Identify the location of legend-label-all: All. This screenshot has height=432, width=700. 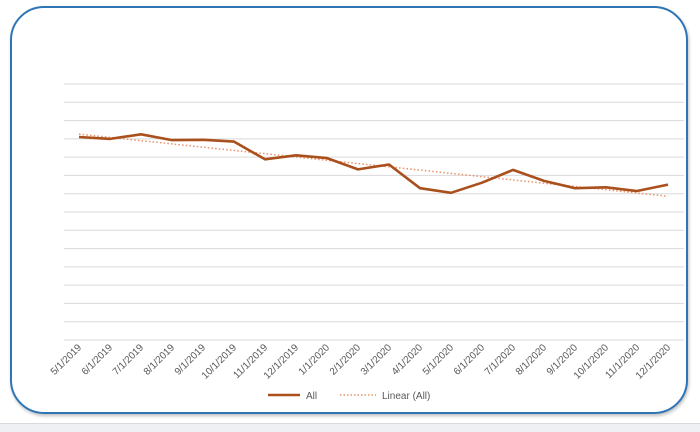
(311, 396).